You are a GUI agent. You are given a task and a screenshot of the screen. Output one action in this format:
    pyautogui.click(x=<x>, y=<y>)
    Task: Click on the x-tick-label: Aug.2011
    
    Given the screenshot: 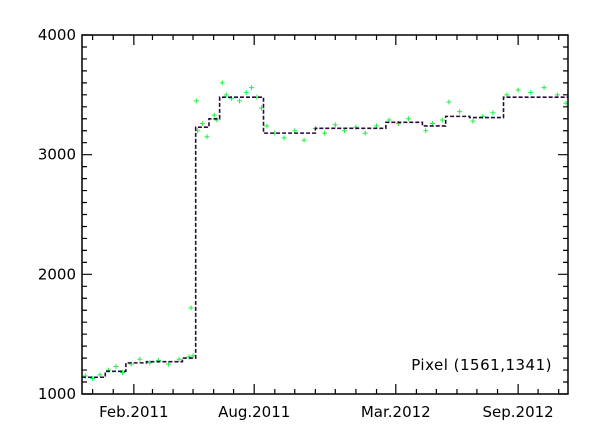 What is the action you would take?
    pyautogui.click(x=254, y=412)
    